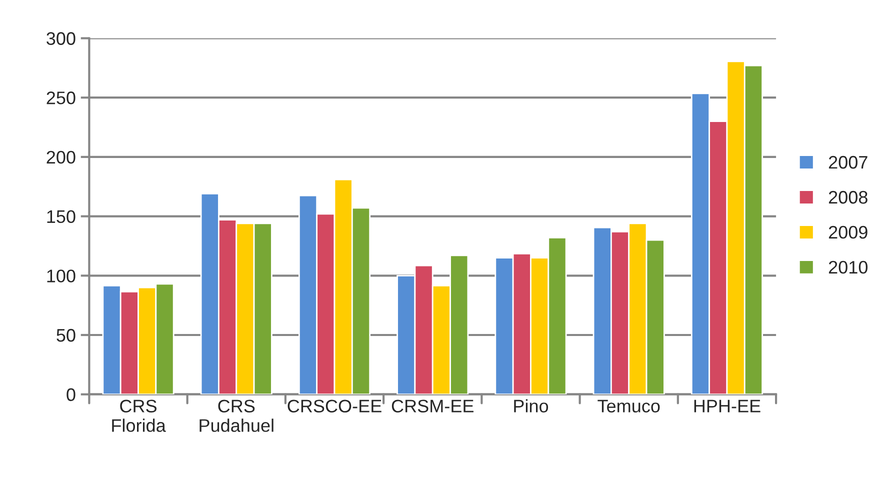  What do you see at coordinates (629, 406) in the screenshot?
I see `x-tick-label: Temuco` at bounding box center [629, 406].